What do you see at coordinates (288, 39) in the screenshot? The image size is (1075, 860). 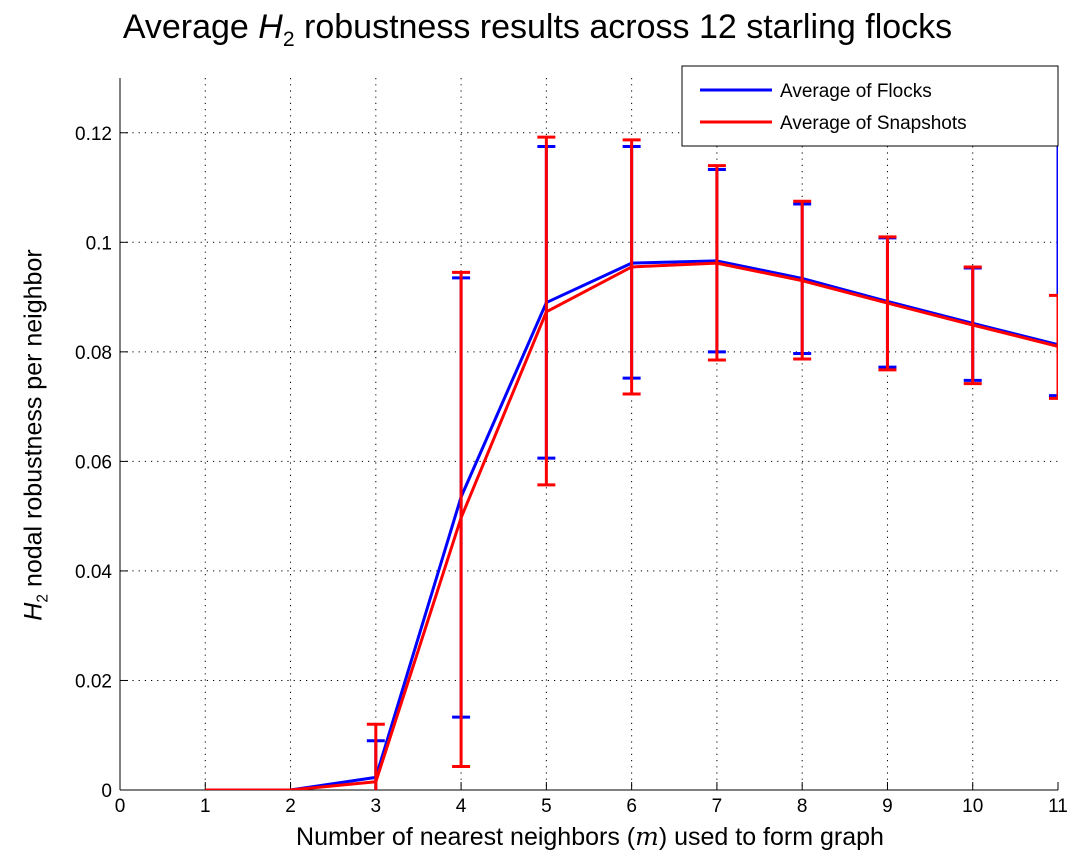 I see `chart-title-subscript: 2` at bounding box center [288, 39].